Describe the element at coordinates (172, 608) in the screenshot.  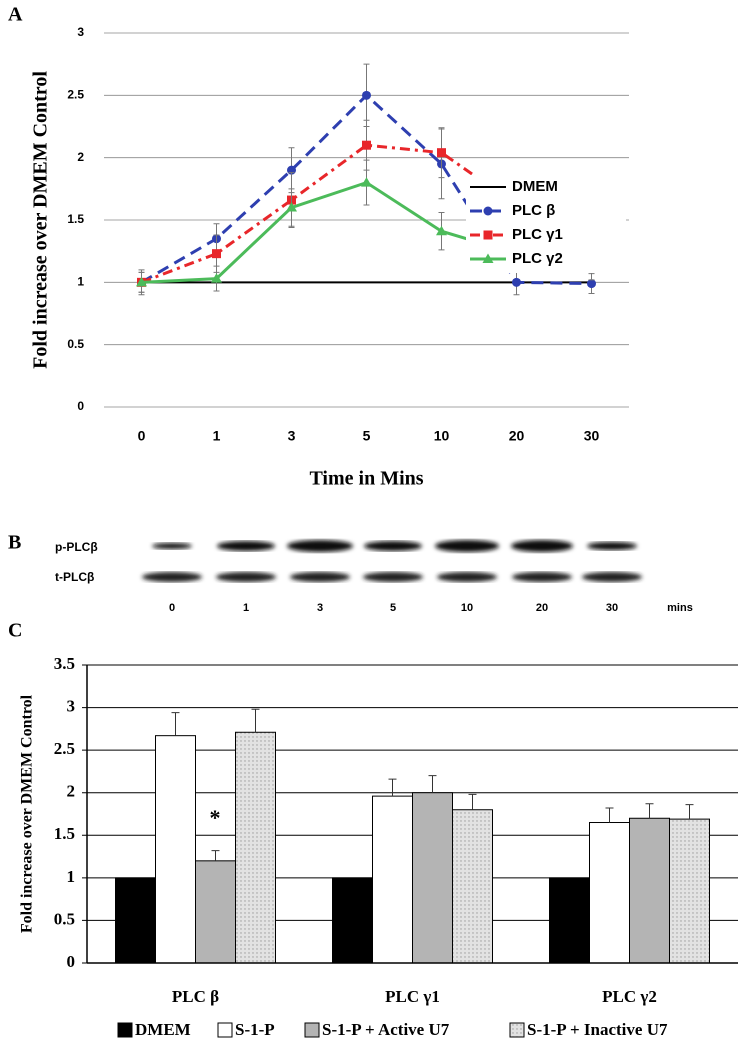
I see `blot-lane-label: 0` at that location.